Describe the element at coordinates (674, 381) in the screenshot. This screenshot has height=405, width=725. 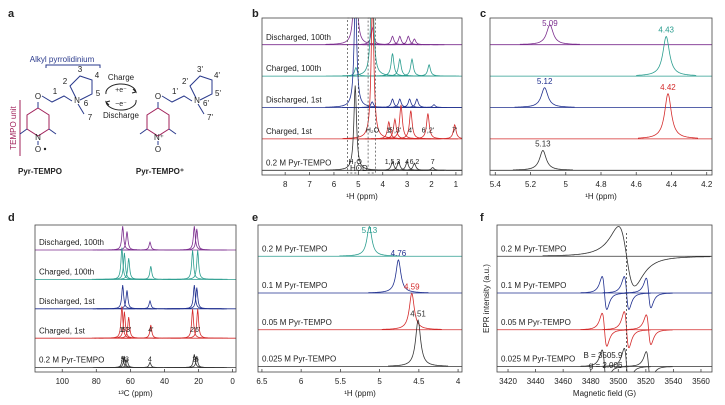
I see `x-tick-label: 3540` at that location.